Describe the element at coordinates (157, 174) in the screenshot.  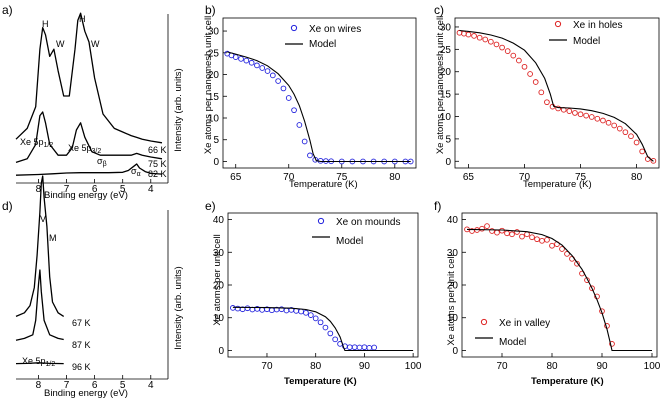
I see `temp-label-82k: 82 K` at that location.